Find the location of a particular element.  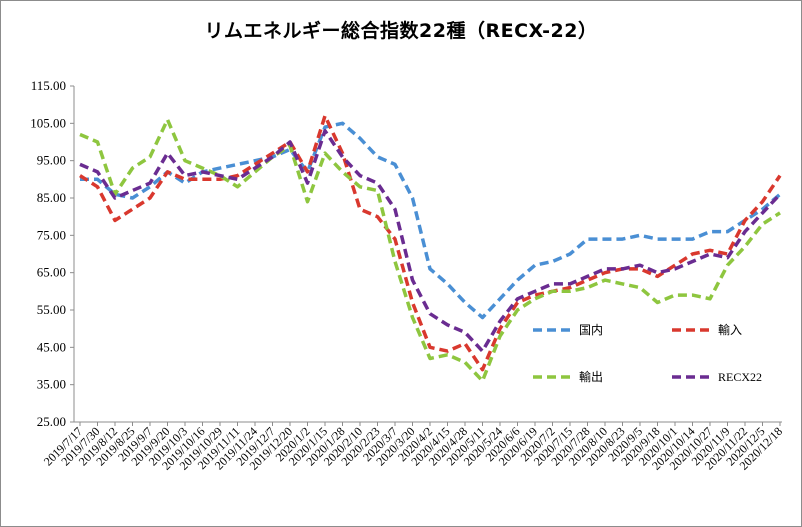

legend-label: 国内 is located at coordinates (591, 330).